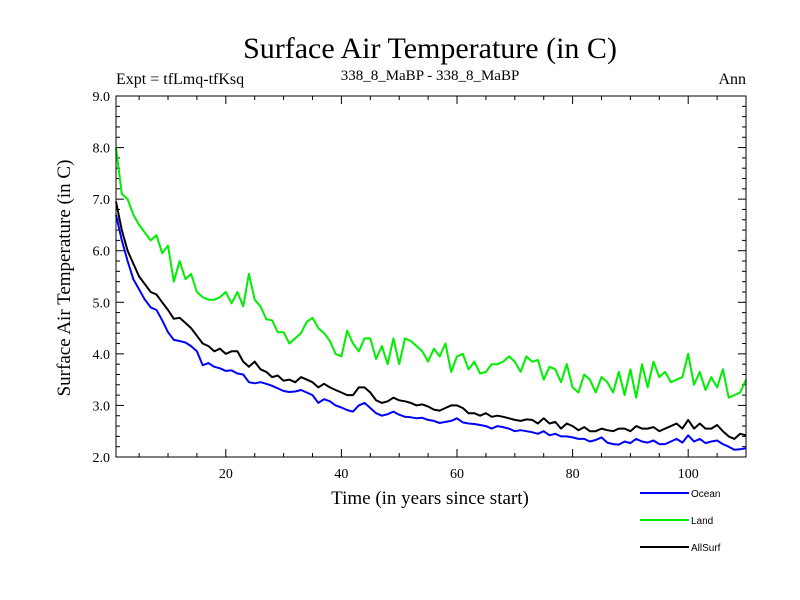 This screenshot has width=800, height=600. I want to click on run-label: 338_8_MaBP - 338_8_MaBP, so click(430, 76).